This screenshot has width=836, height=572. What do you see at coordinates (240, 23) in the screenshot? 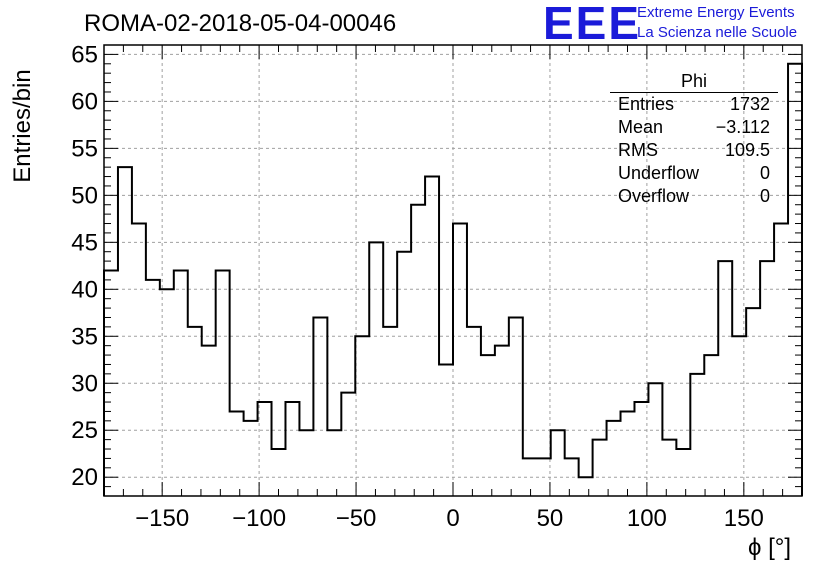
I see `chart-title: ROMA-02-2018-05-04-00046` at bounding box center [240, 23].